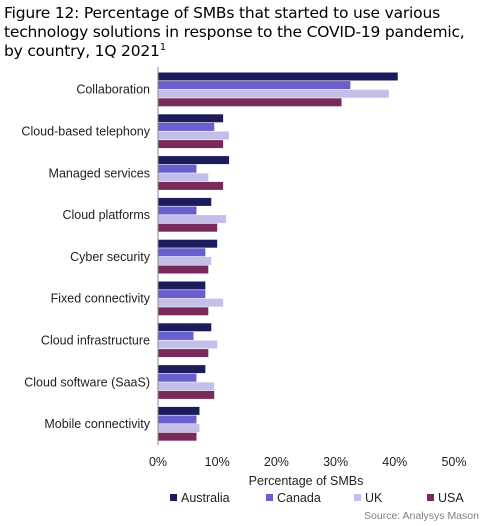 This screenshot has height=526, width=485. I want to click on category-label: Cloud infrastructure, so click(95, 341).